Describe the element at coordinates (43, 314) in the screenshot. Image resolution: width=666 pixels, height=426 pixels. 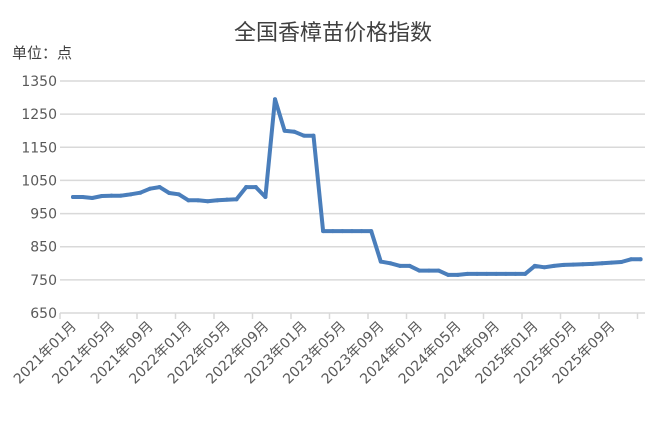
I see `y-tick-label: 650` at that location.